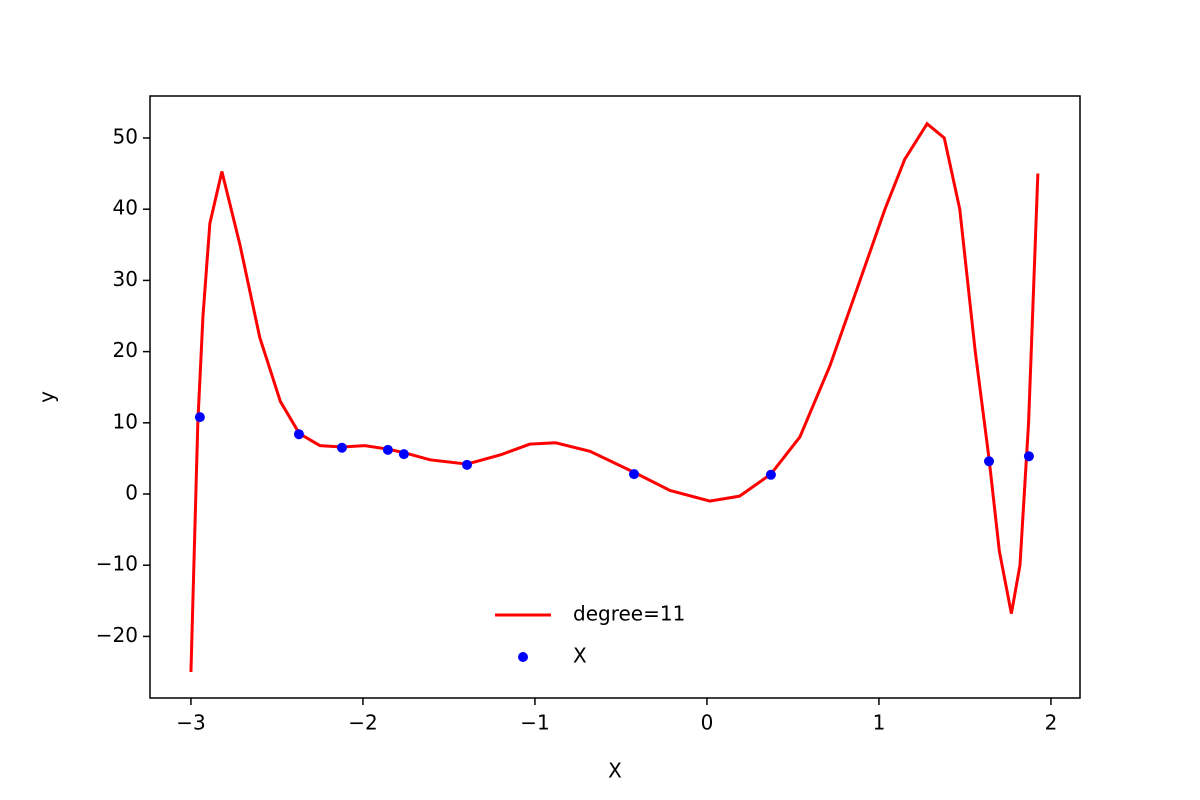 The width and height of the screenshot is (1200, 800). Describe the element at coordinates (125, 137) in the screenshot. I see `y-tick-label: 50` at that location.